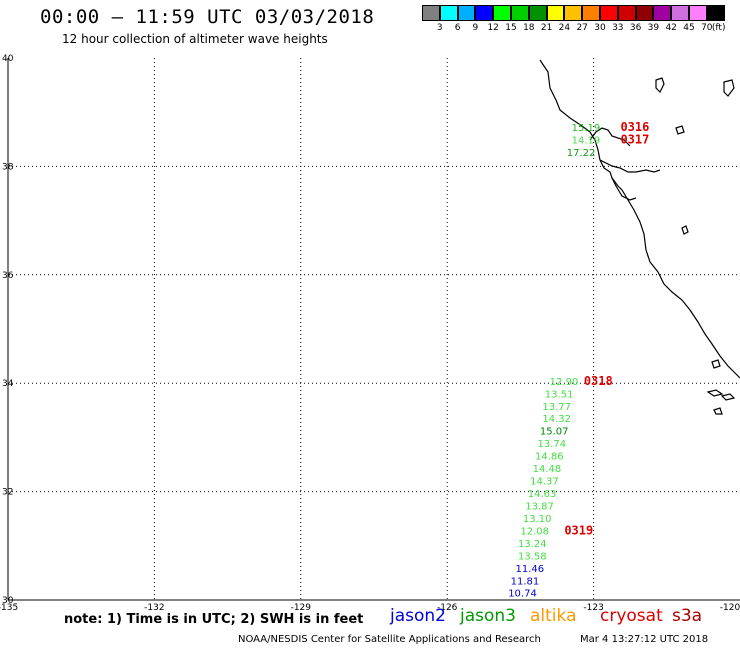 The height and width of the screenshot is (650, 740). What do you see at coordinates (537, 519) in the screenshot?
I see `wave-height-value: 13.10` at bounding box center [537, 519].